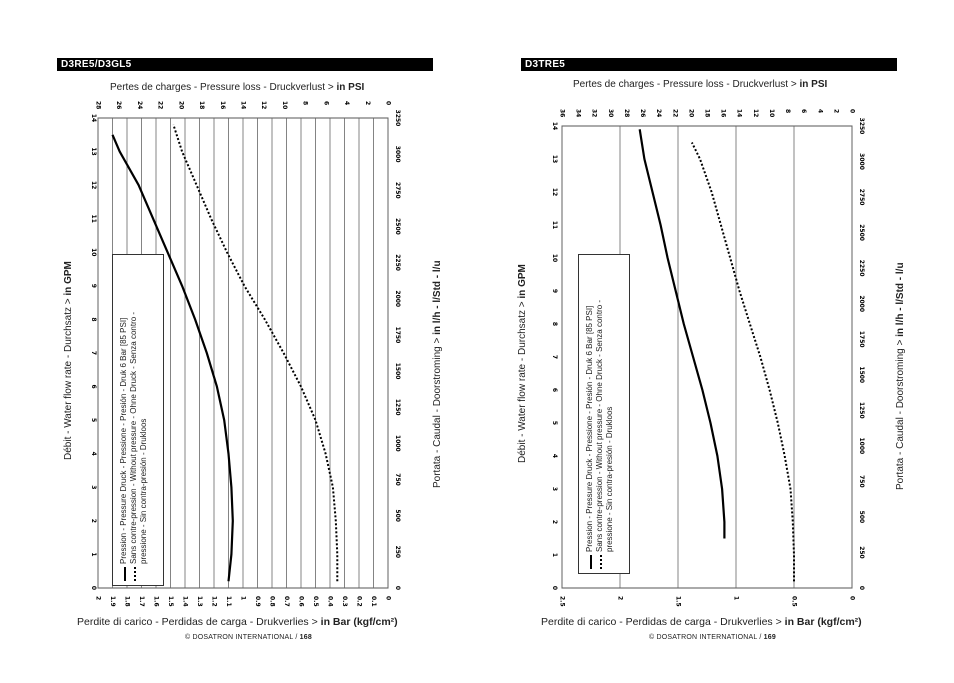 Image resolution: width=954 pixels, height=683 pixels. I want to click on psi-tick-label: 8, so click(787, 111).